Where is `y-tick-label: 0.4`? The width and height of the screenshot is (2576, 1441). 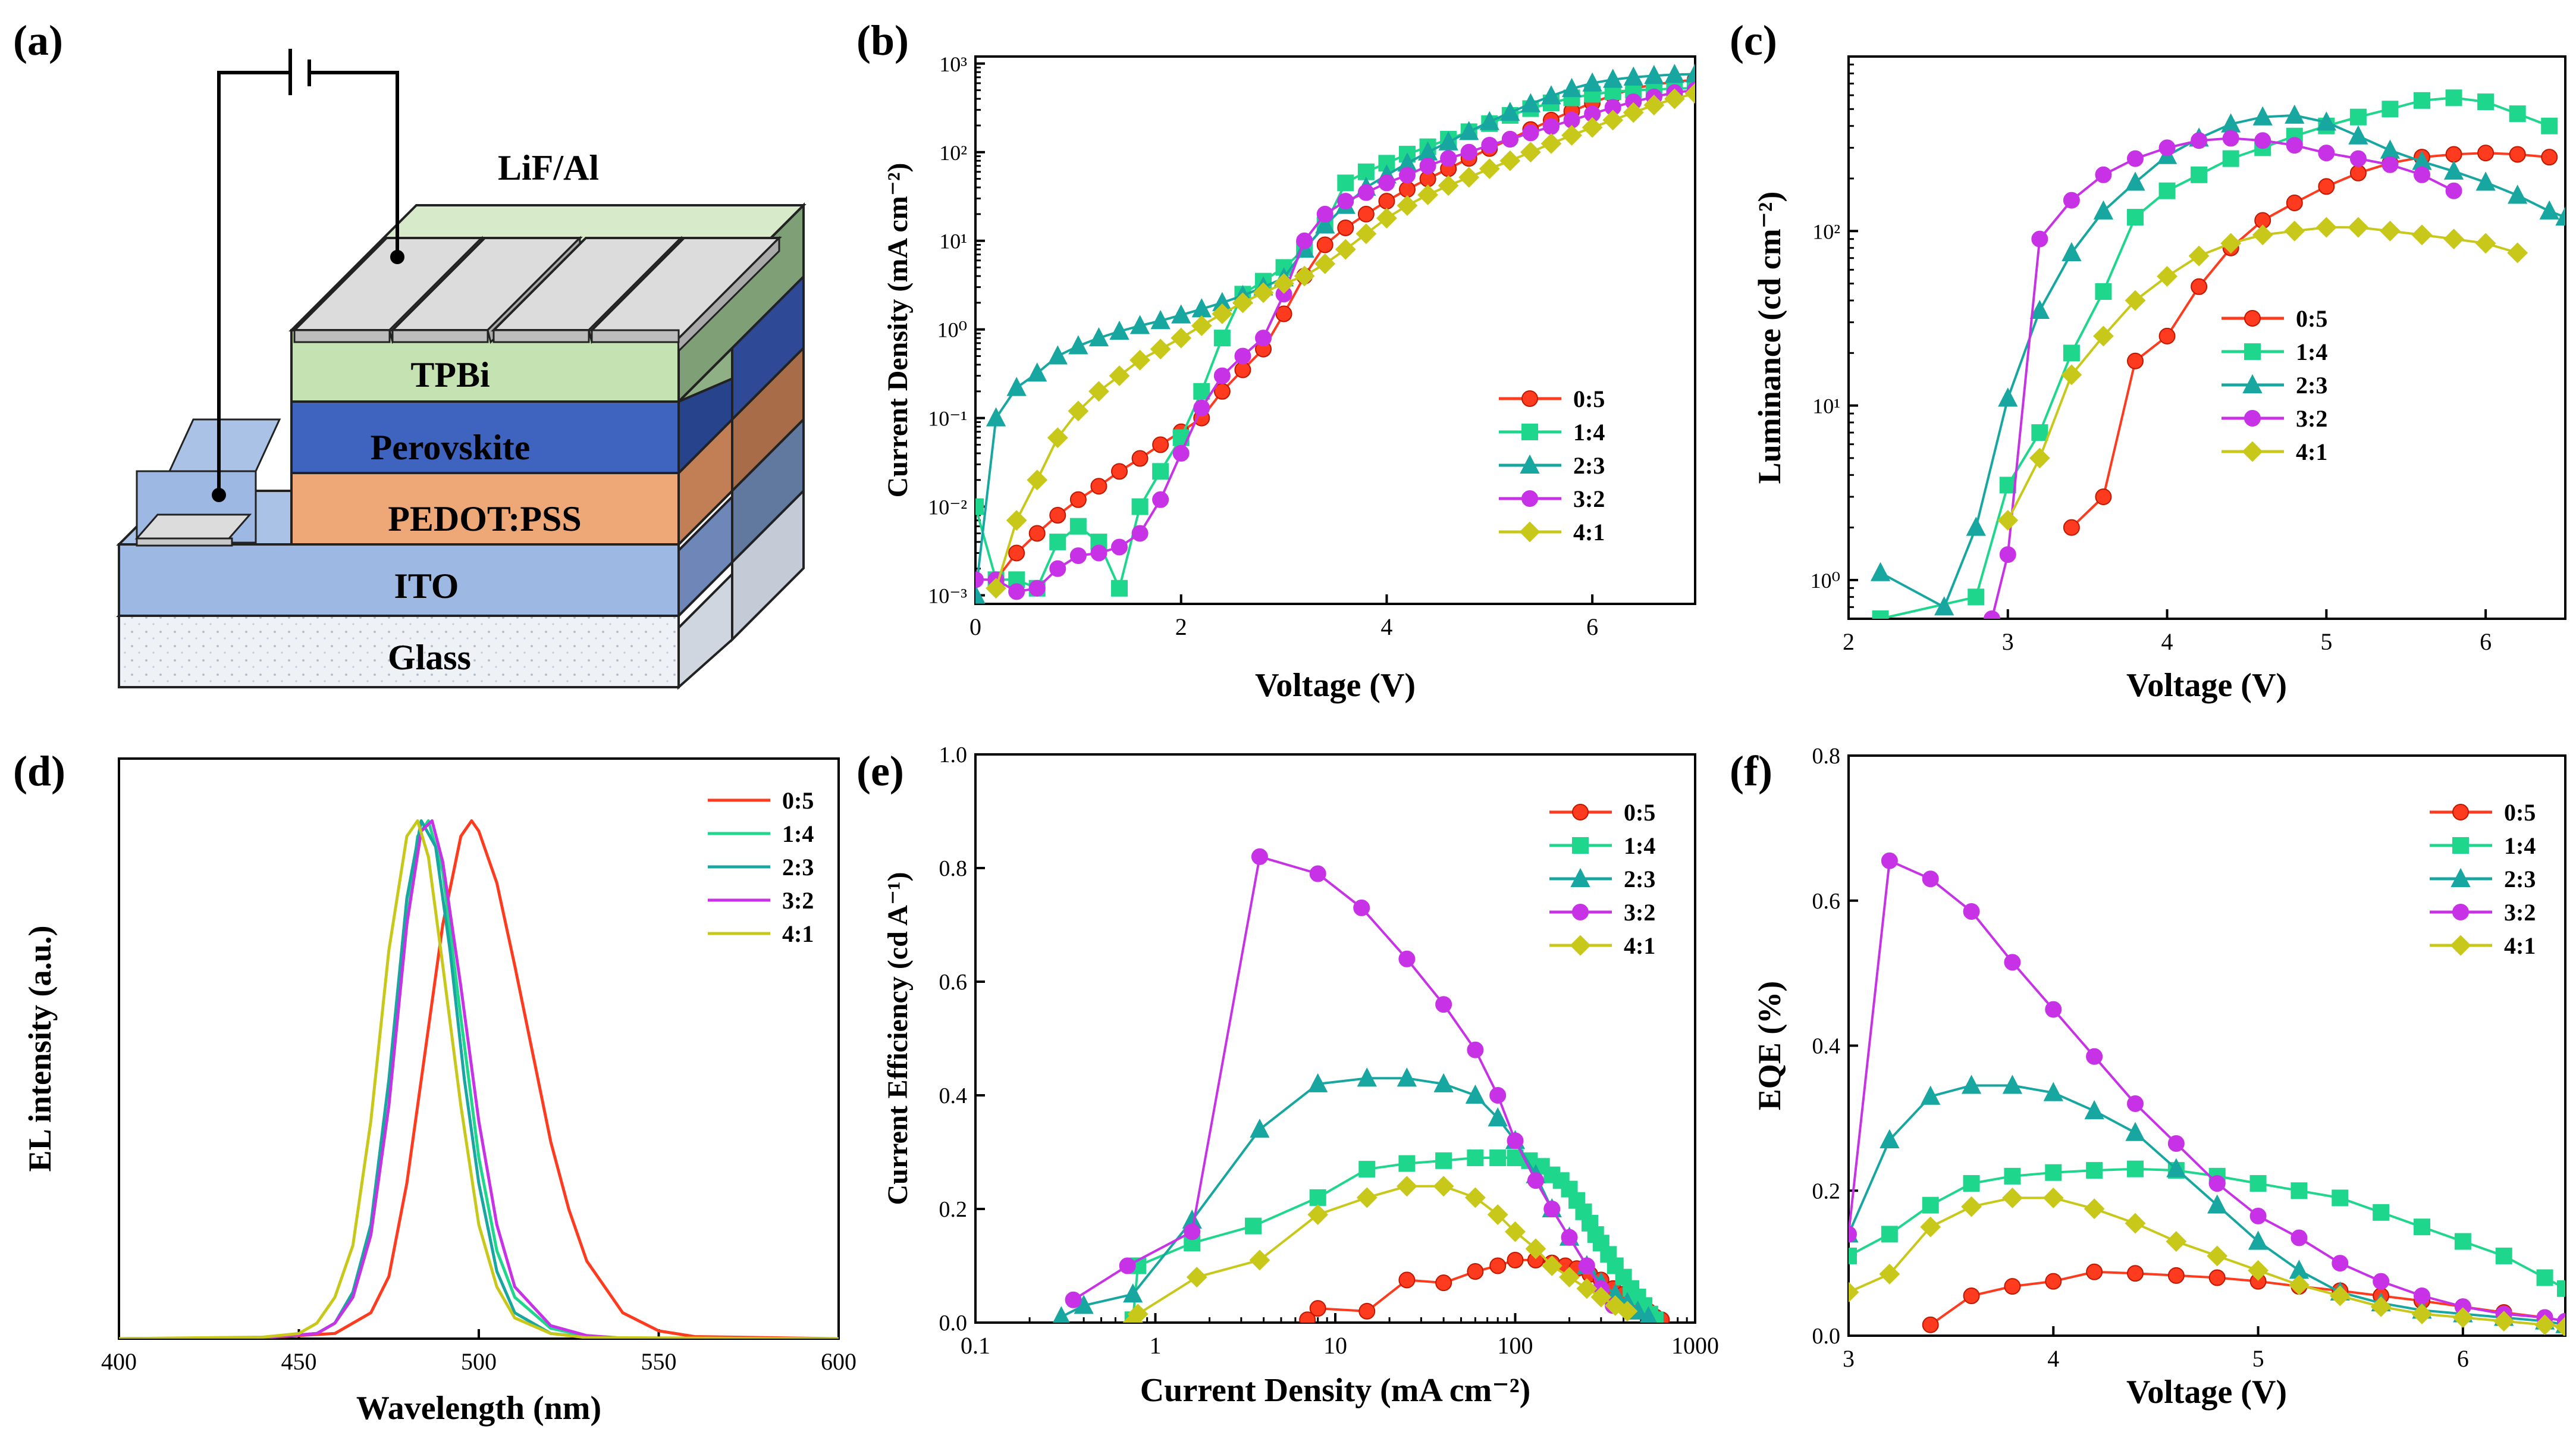 y-tick-label: 0.4 is located at coordinates (953, 1095).